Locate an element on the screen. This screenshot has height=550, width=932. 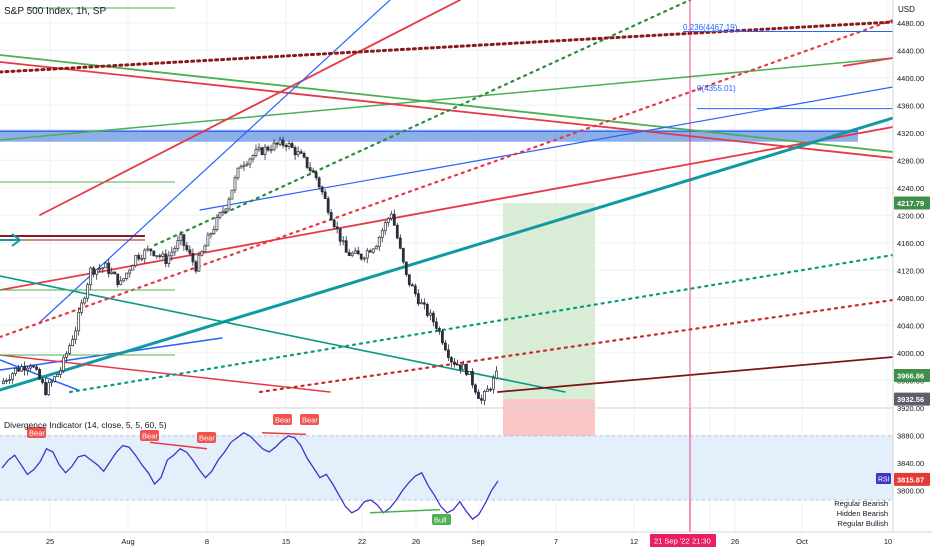
target-price-tag-text: 4217.79 is located at coordinates (910, 203).